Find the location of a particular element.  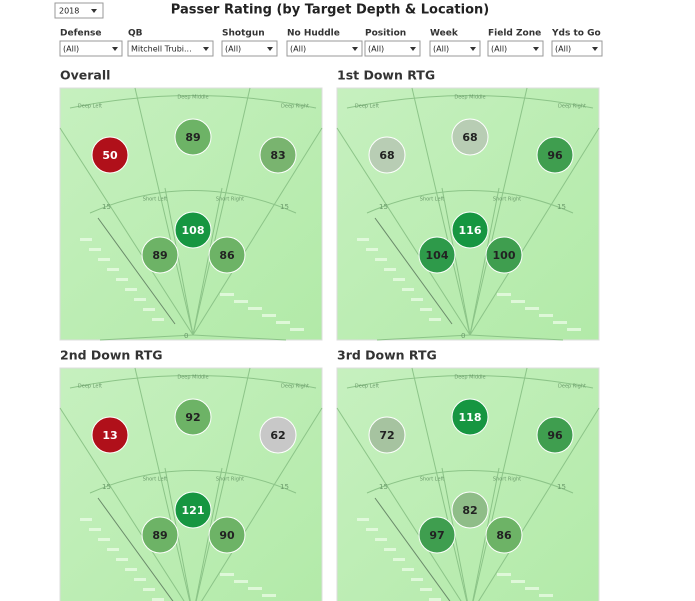

zone-value: 90 is located at coordinates (227, 535).